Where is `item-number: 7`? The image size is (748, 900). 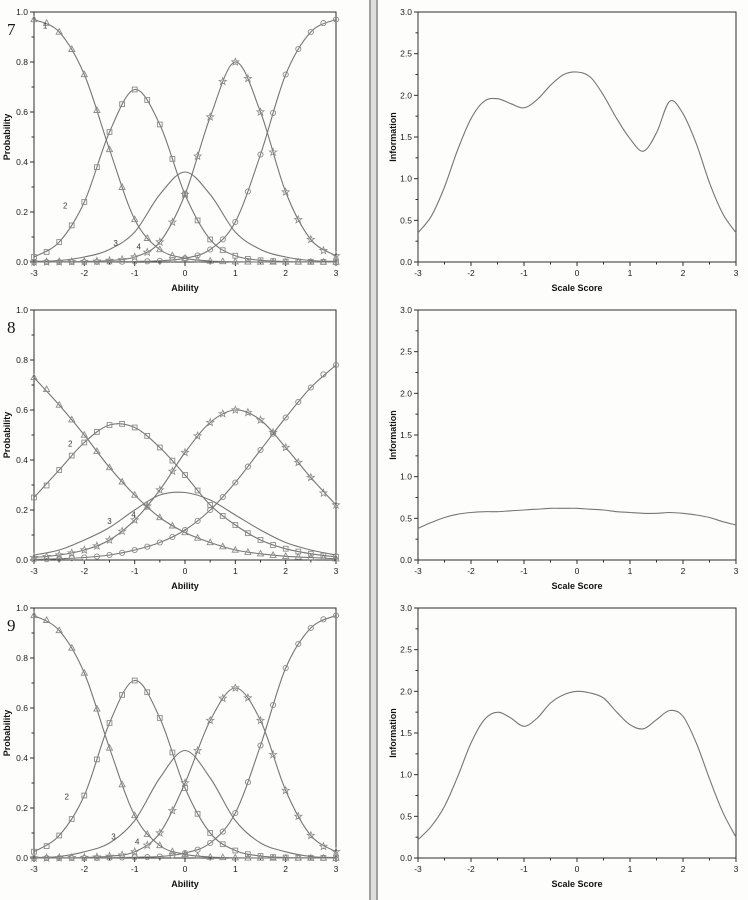
item-number: 7 is located at coordinates (11, 29).